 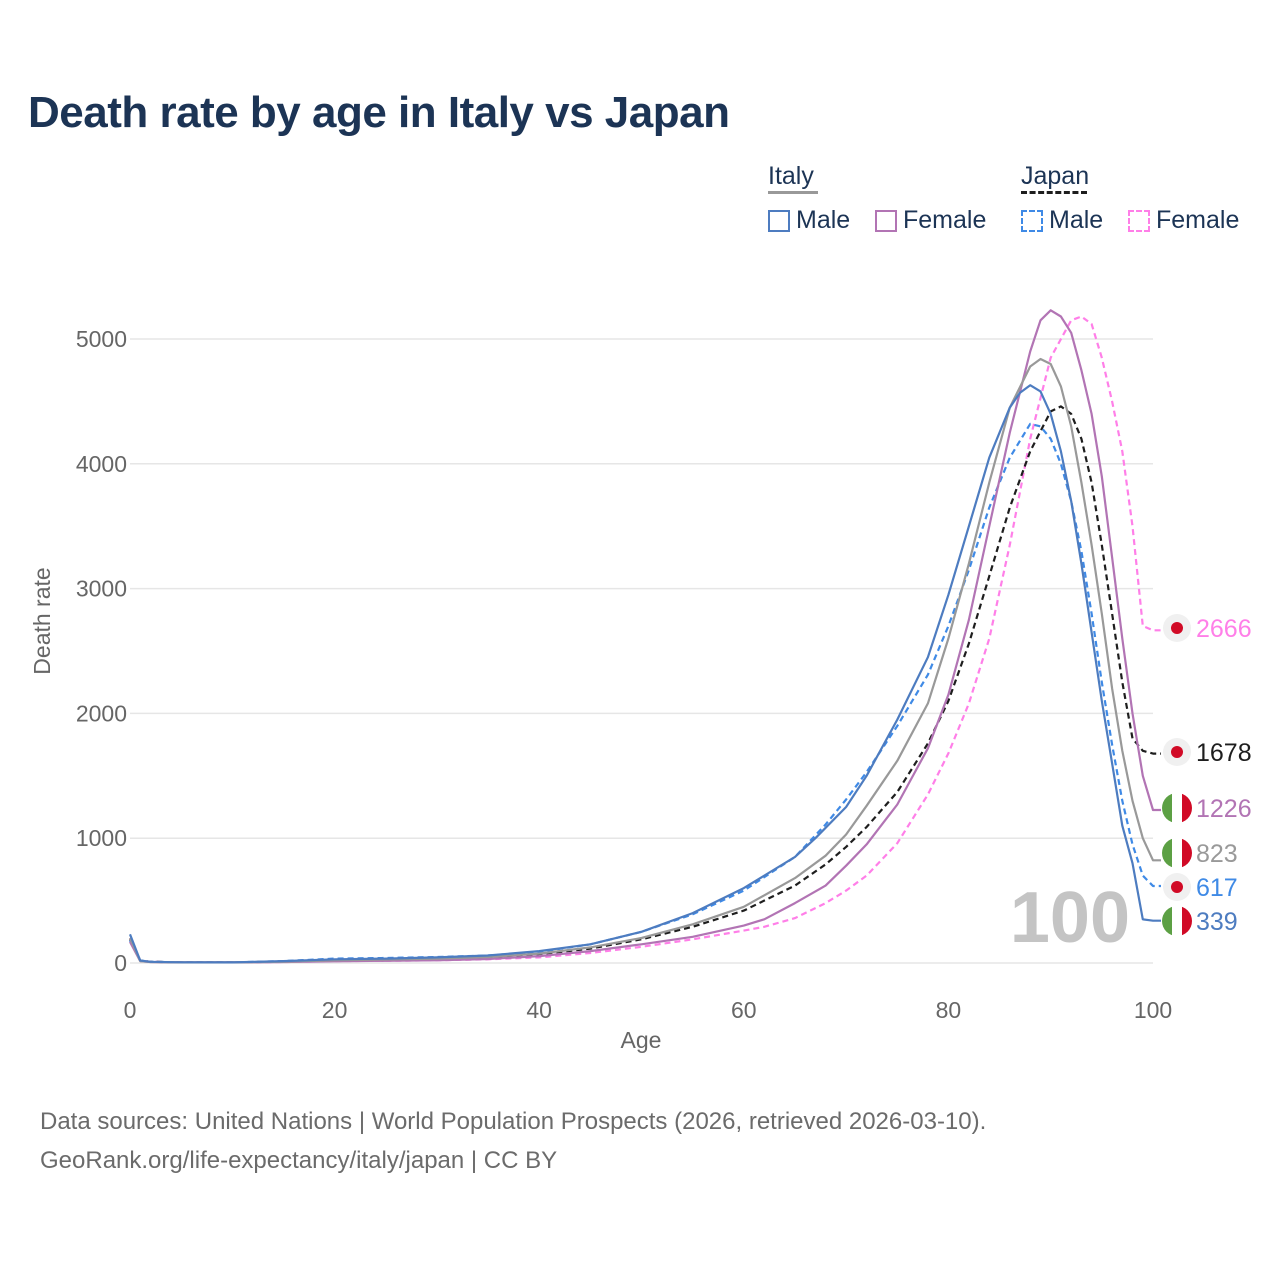 I want to click on y-axis-label: Death rate, so click(x=42, y=620).